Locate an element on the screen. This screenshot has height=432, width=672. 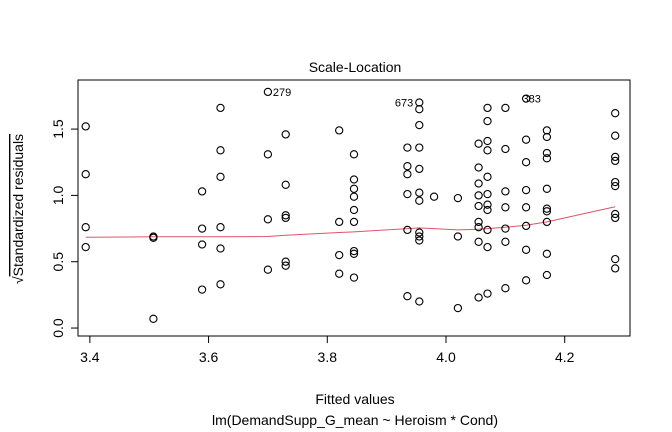
y-tick-label: 1.5 is located at coordinates (58, 129).